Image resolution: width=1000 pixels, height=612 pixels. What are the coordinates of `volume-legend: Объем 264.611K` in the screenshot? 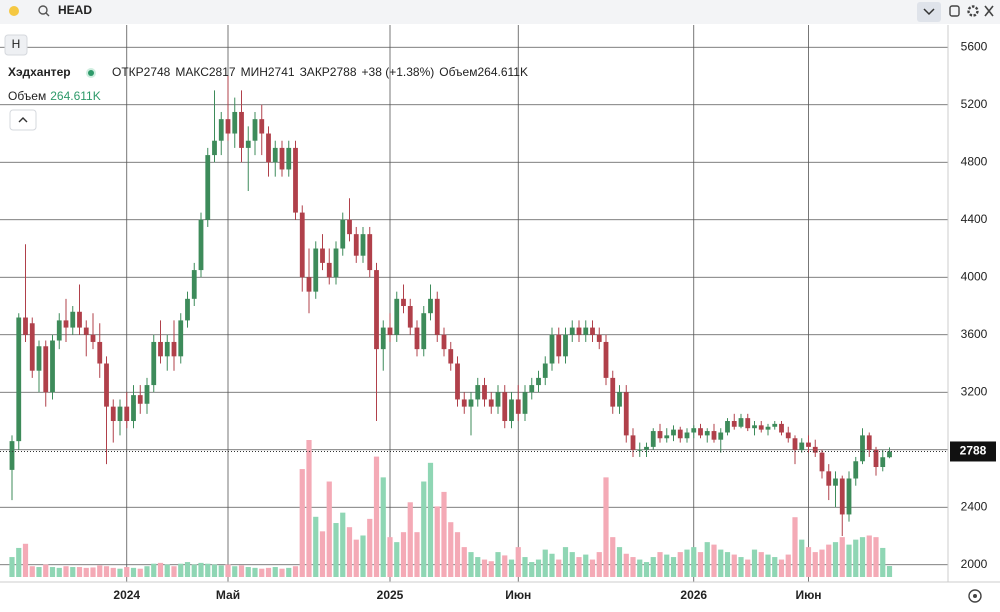 It's located at (54, 96).